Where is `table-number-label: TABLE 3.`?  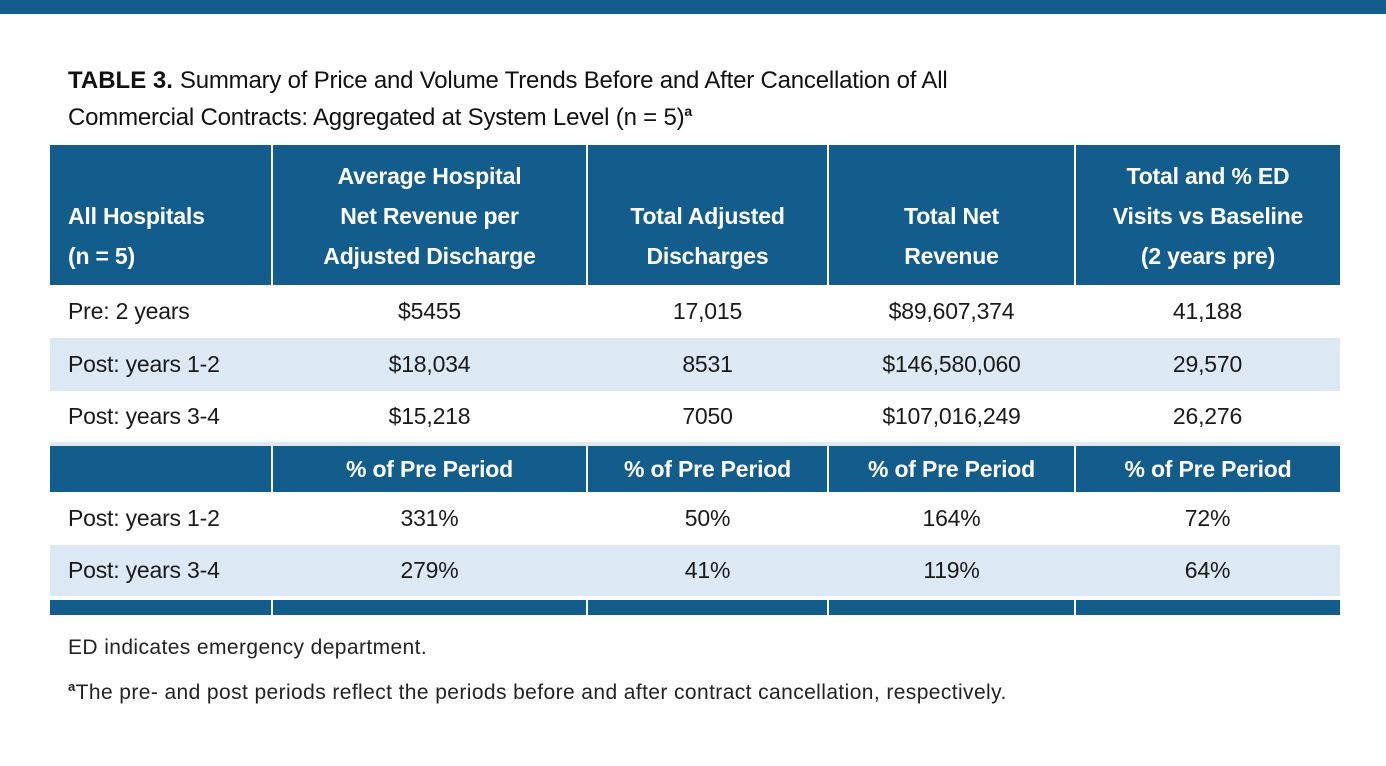 table-number-label: TABLE 3. is located at coordinates (120, 80).